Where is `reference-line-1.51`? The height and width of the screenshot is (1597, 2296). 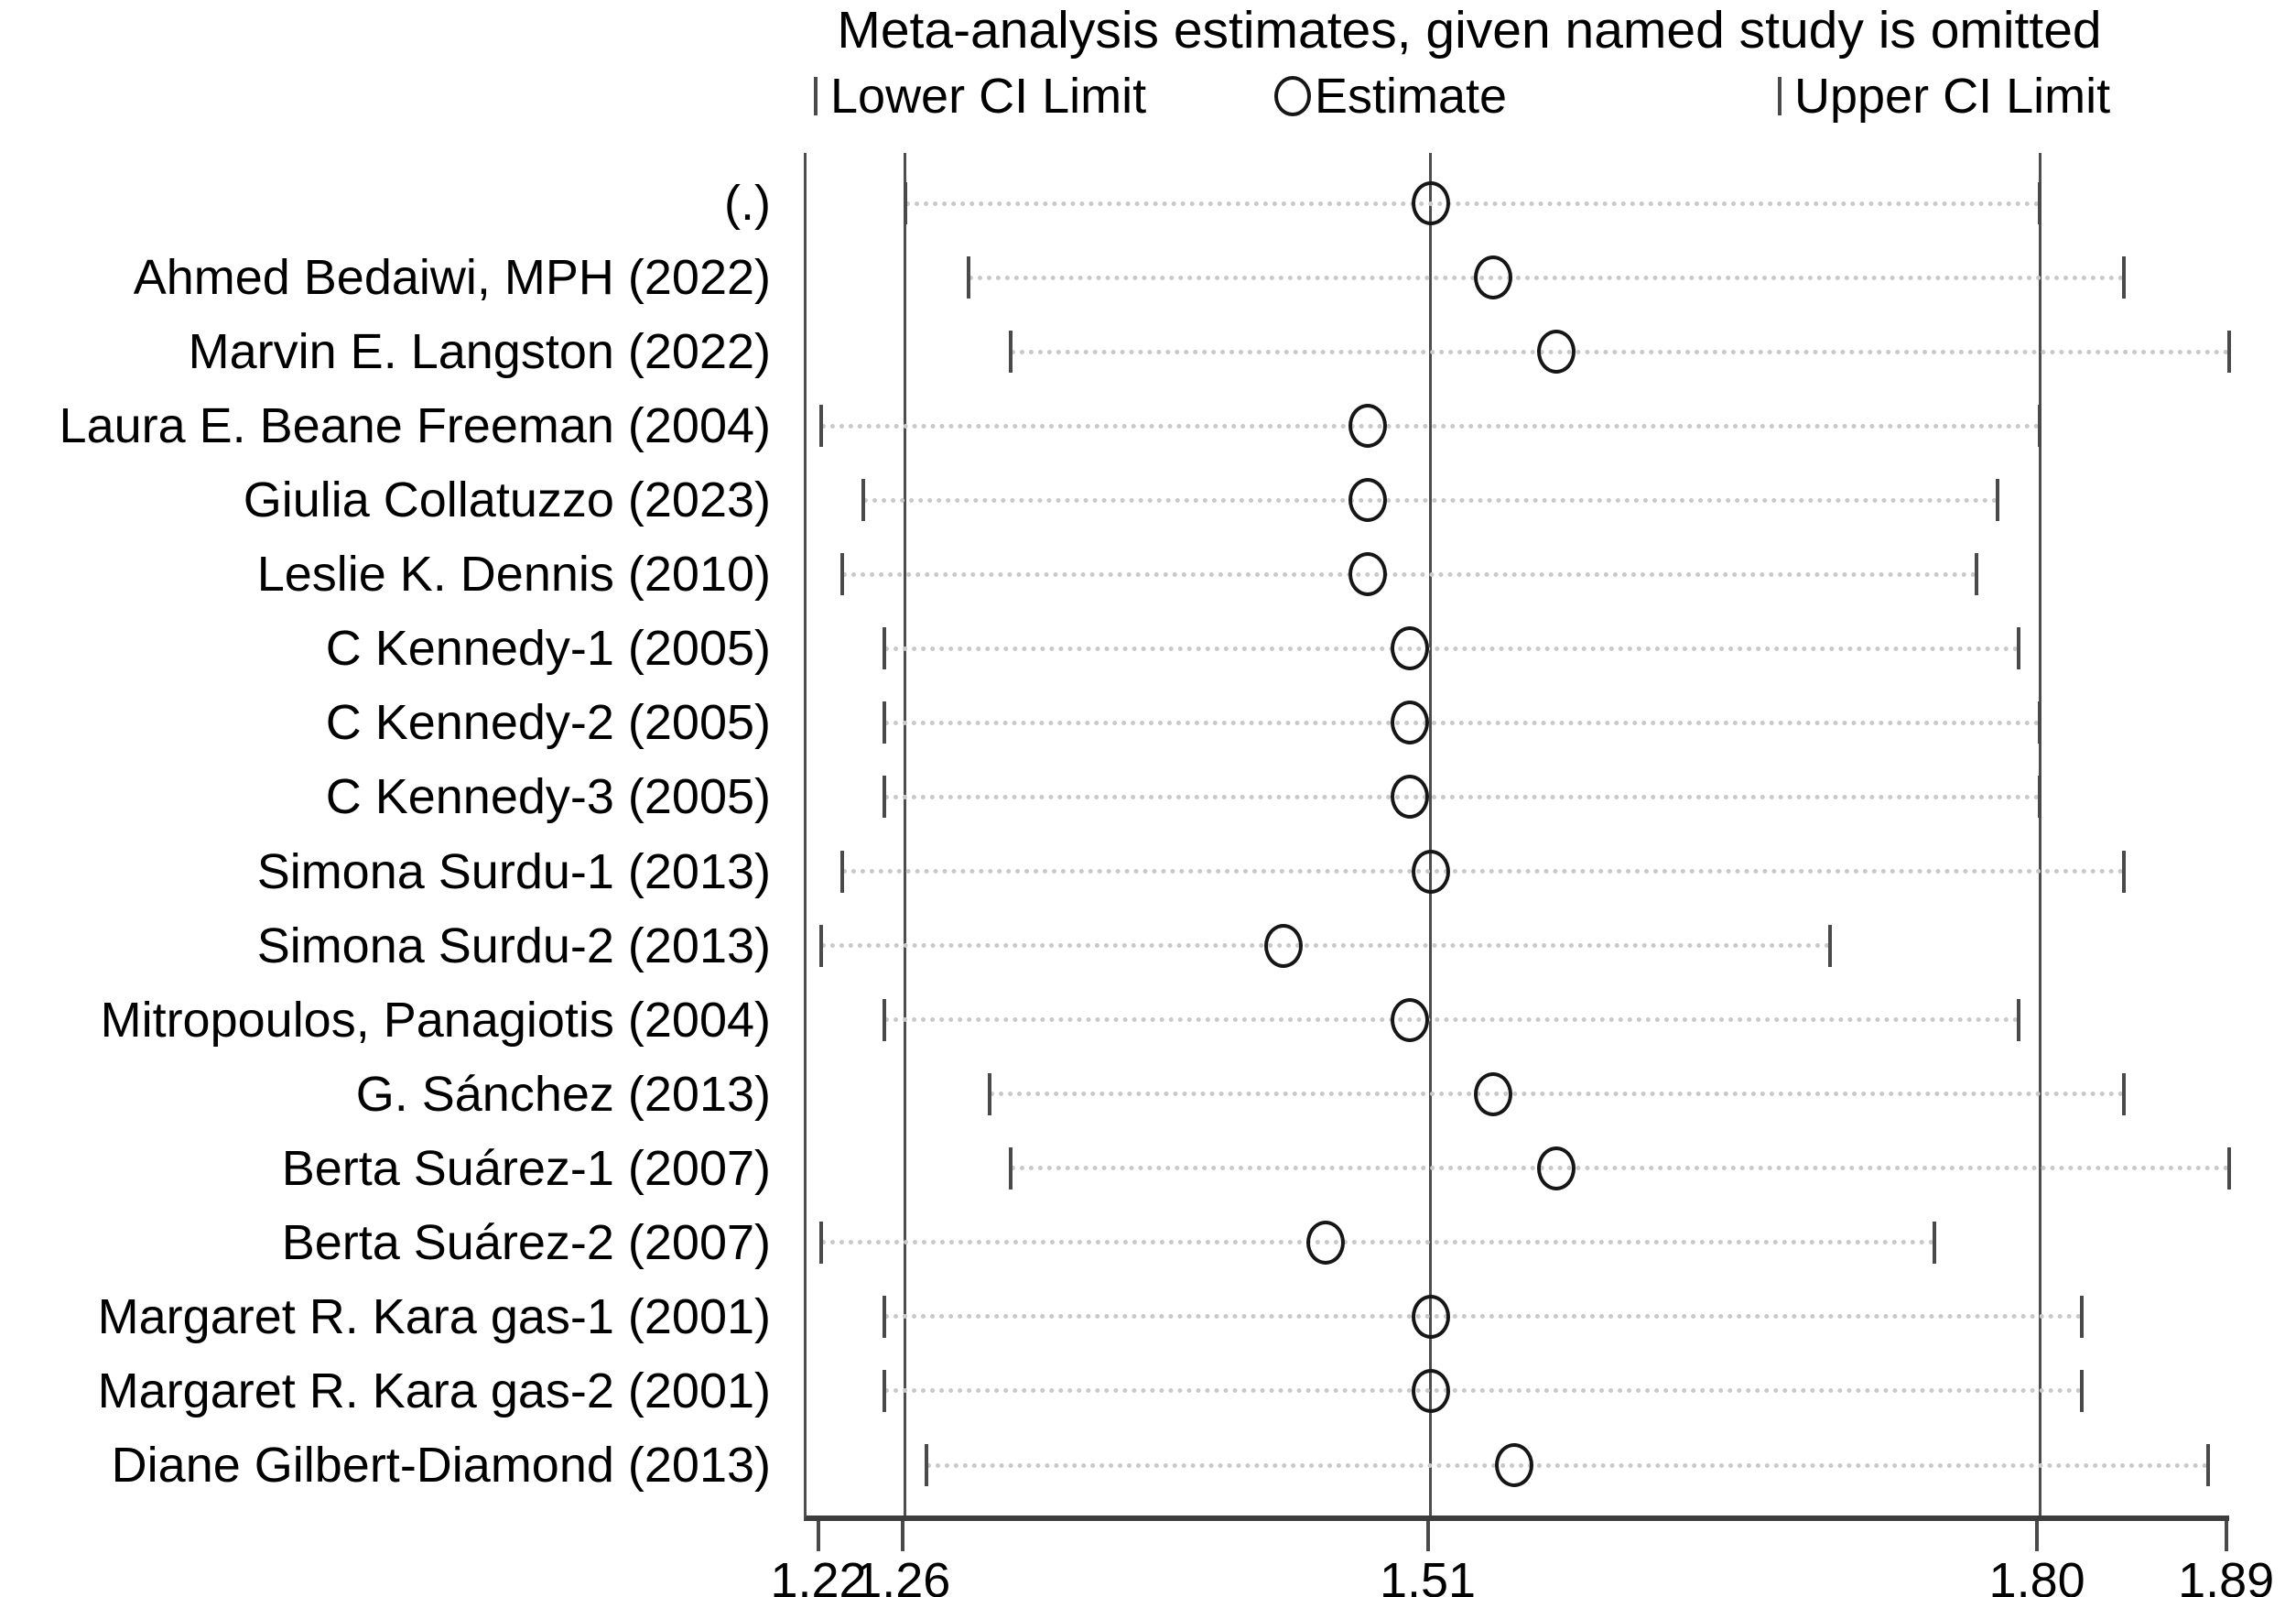 reference-line-1.51 is located at coordinates (1431, 834).